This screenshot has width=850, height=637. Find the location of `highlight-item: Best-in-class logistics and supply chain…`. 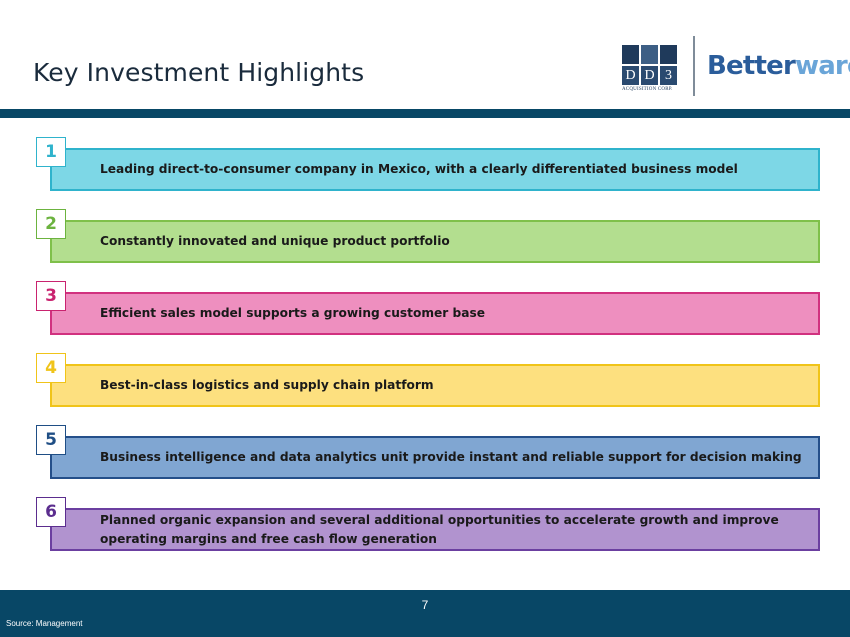

highlight-item: Best-in-class logistics and supply chain… is located at coordinates (428, 380).